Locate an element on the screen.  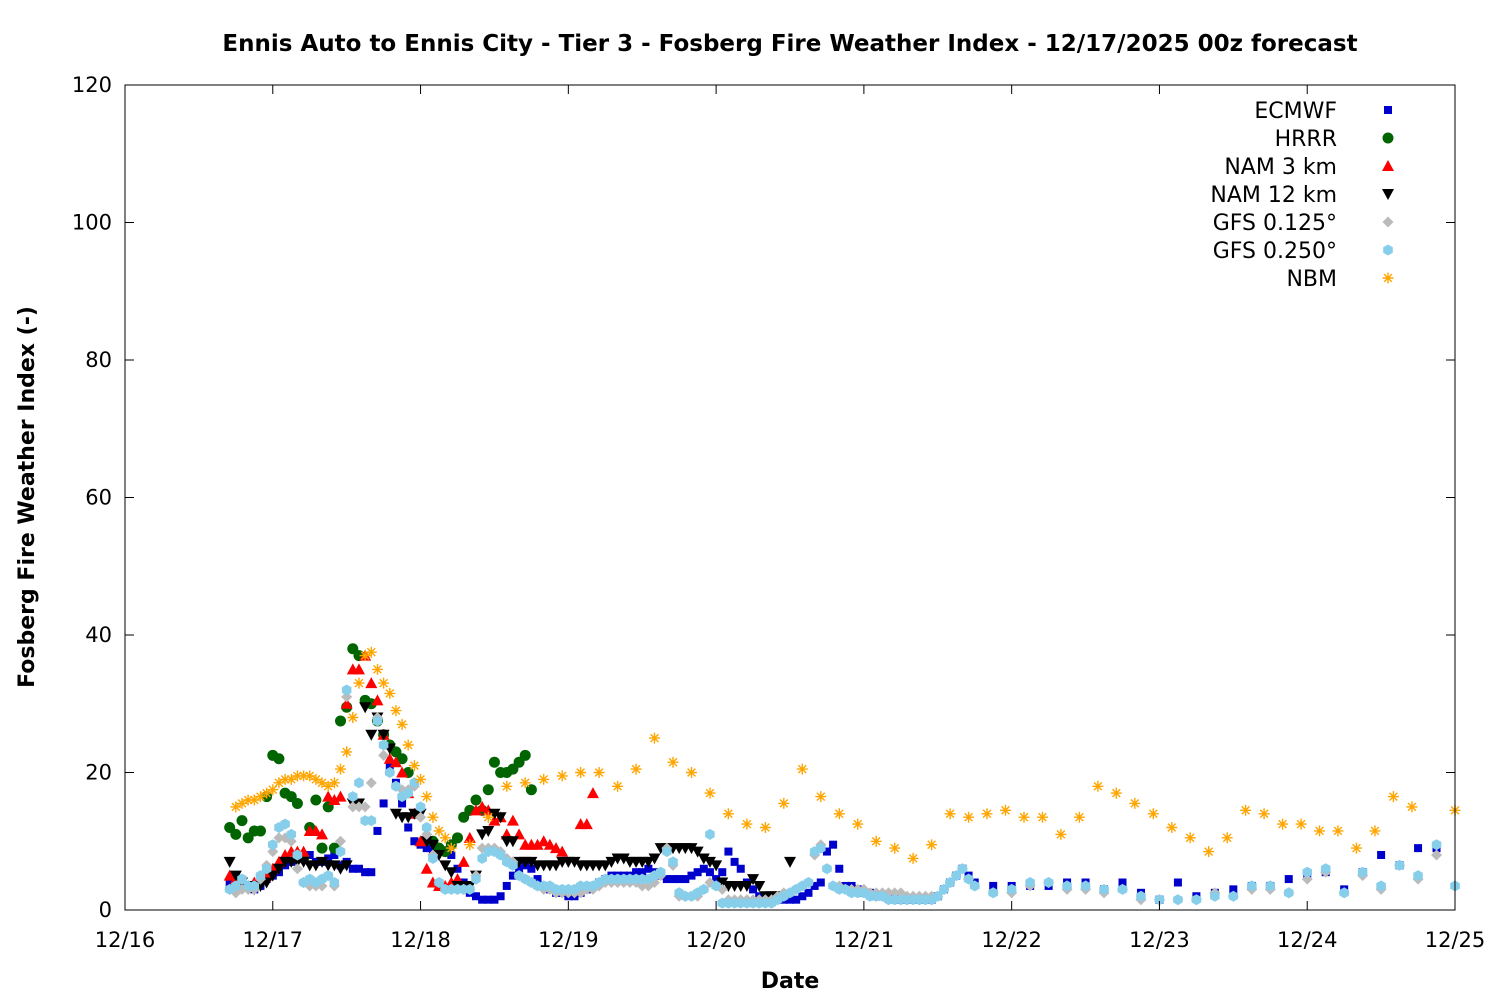
x-tick-label: 12/16 is located at coordinates (125, 940).